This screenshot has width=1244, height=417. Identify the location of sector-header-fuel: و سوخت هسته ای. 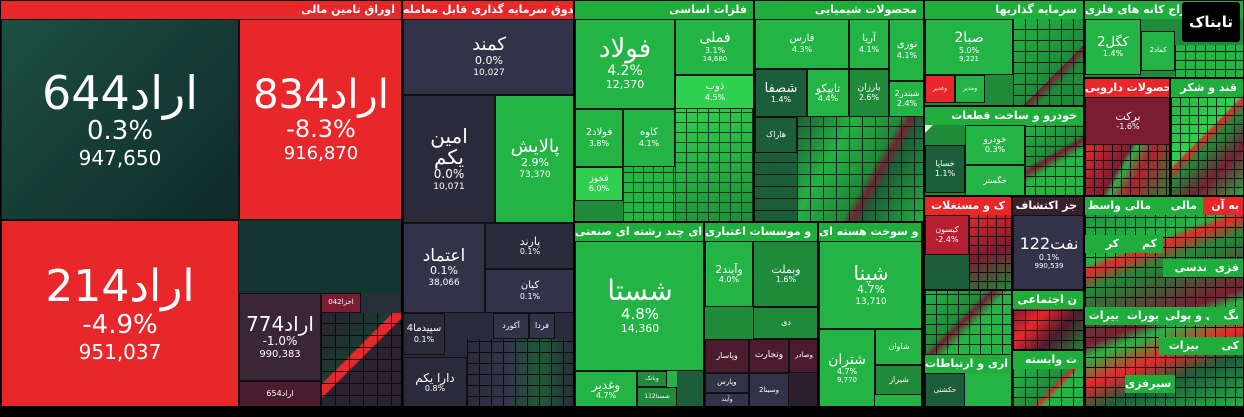
(870, 232).